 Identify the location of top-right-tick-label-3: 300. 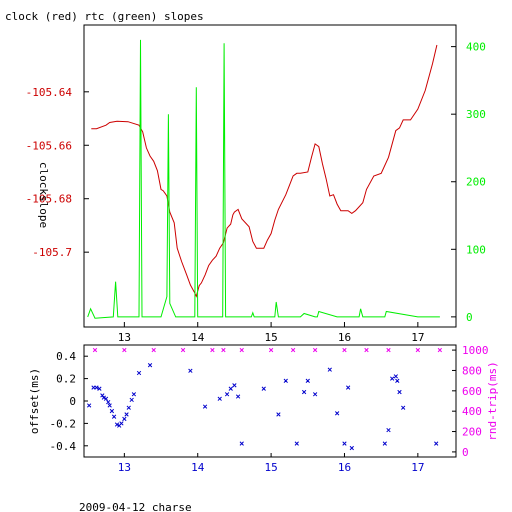
(476, 114).